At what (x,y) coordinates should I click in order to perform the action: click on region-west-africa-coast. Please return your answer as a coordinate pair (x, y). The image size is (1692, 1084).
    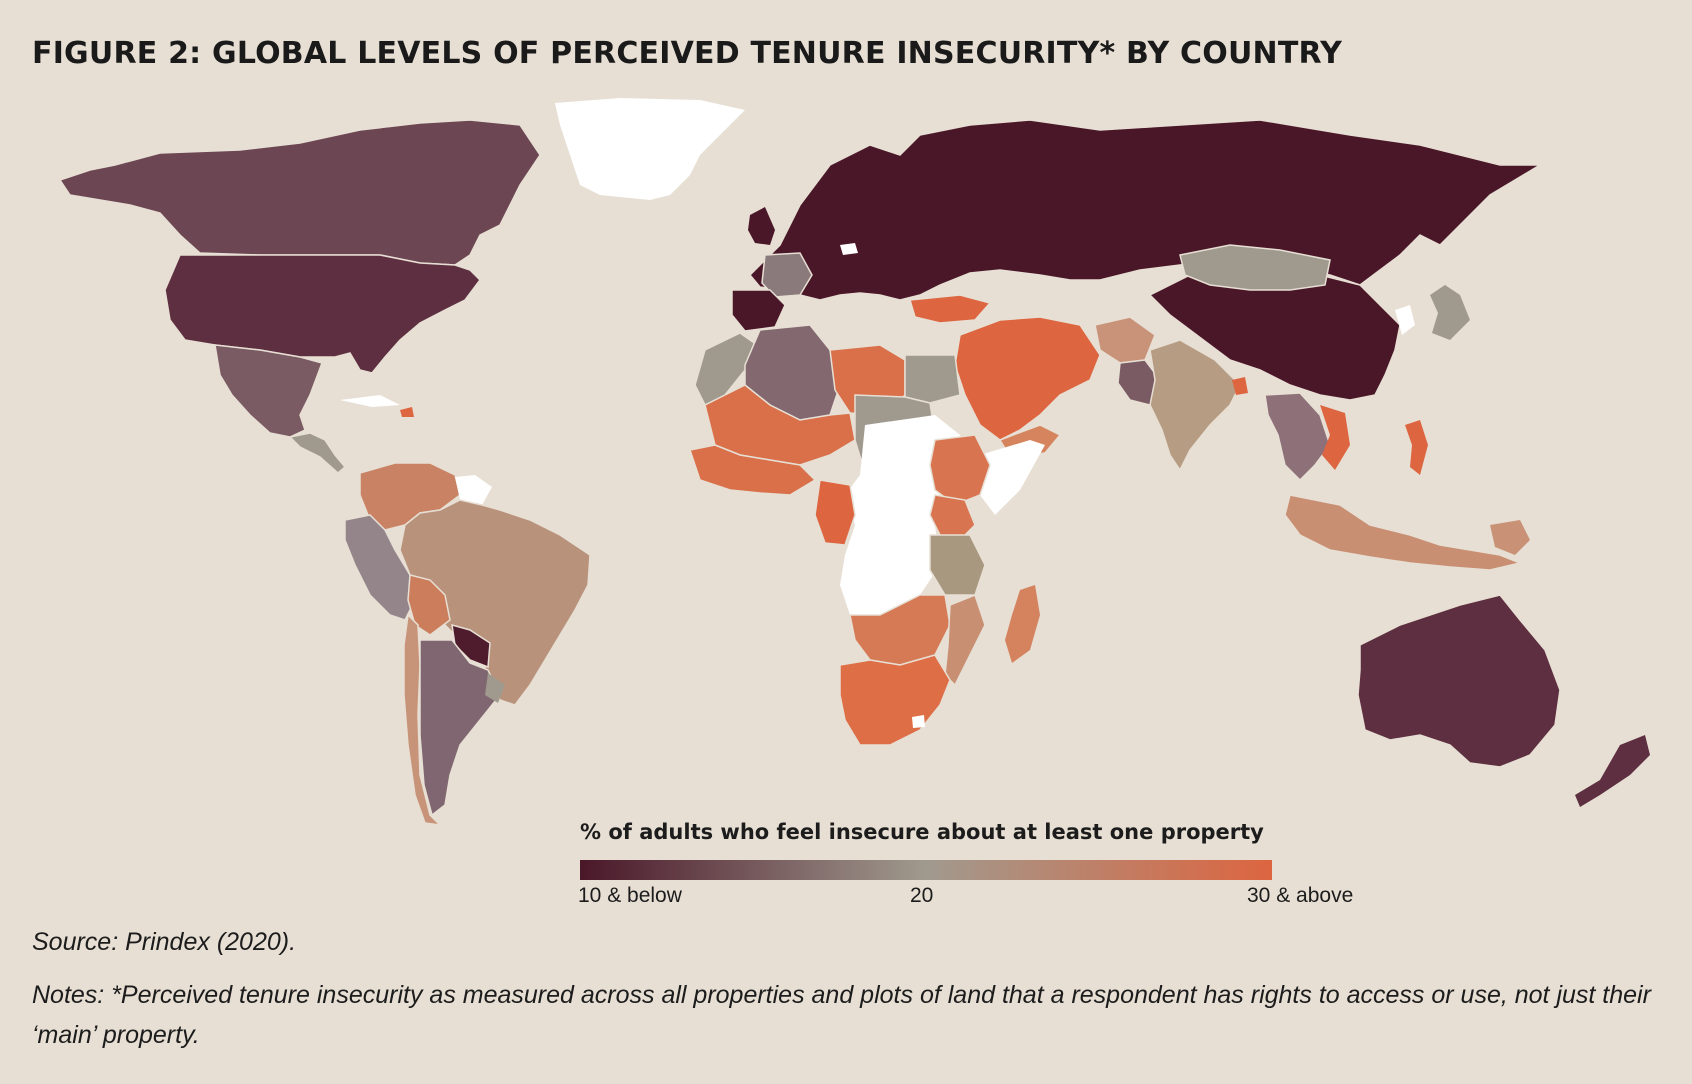
    Looking at the image, I should click on (753, 470).